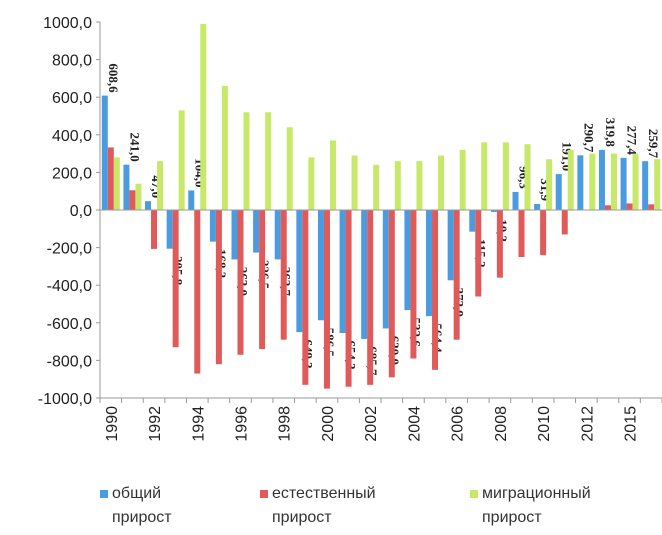 The image size is (662, 535). I want to click on y-tick-label: 0,0, so click(81, 211).